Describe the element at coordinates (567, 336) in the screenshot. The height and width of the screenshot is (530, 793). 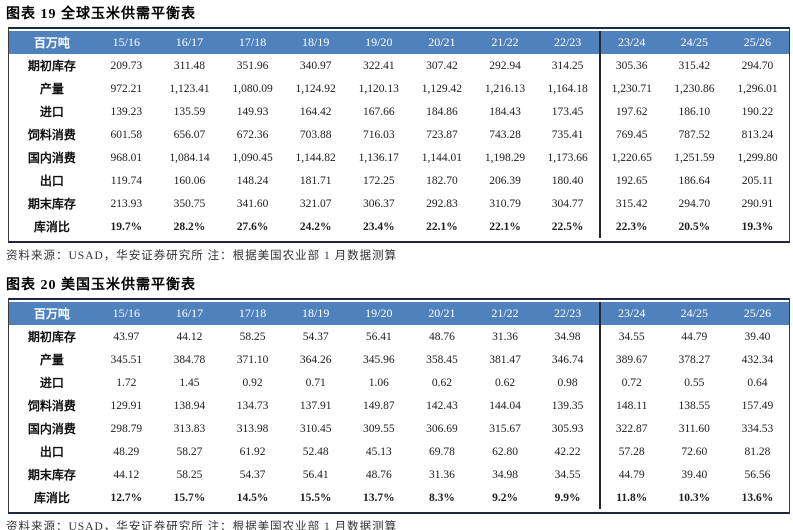
I see `value-cell: 34.98` at that location.